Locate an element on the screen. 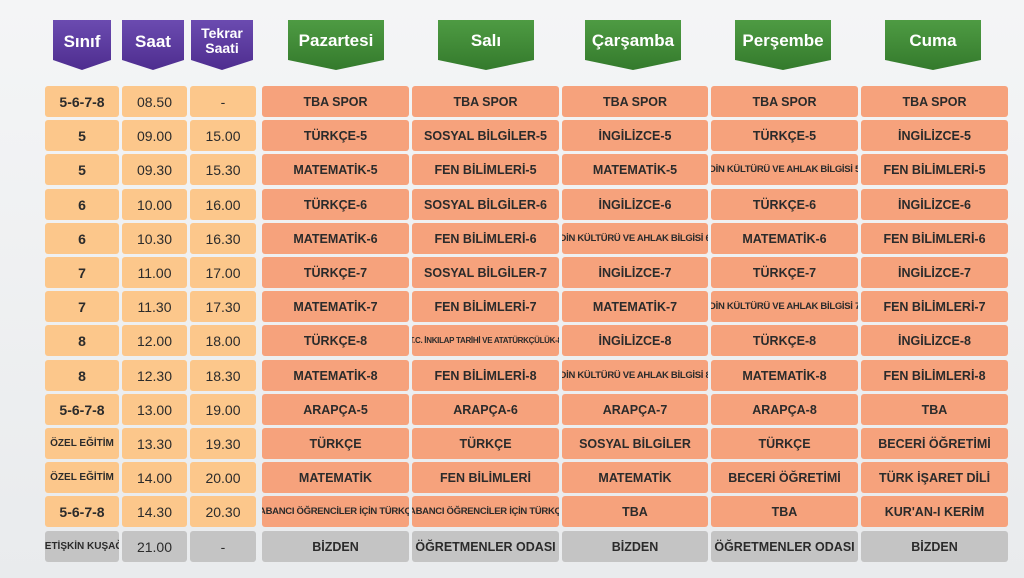  cell-day-1: TÜRKÇE is located at coordinates (485, 443).